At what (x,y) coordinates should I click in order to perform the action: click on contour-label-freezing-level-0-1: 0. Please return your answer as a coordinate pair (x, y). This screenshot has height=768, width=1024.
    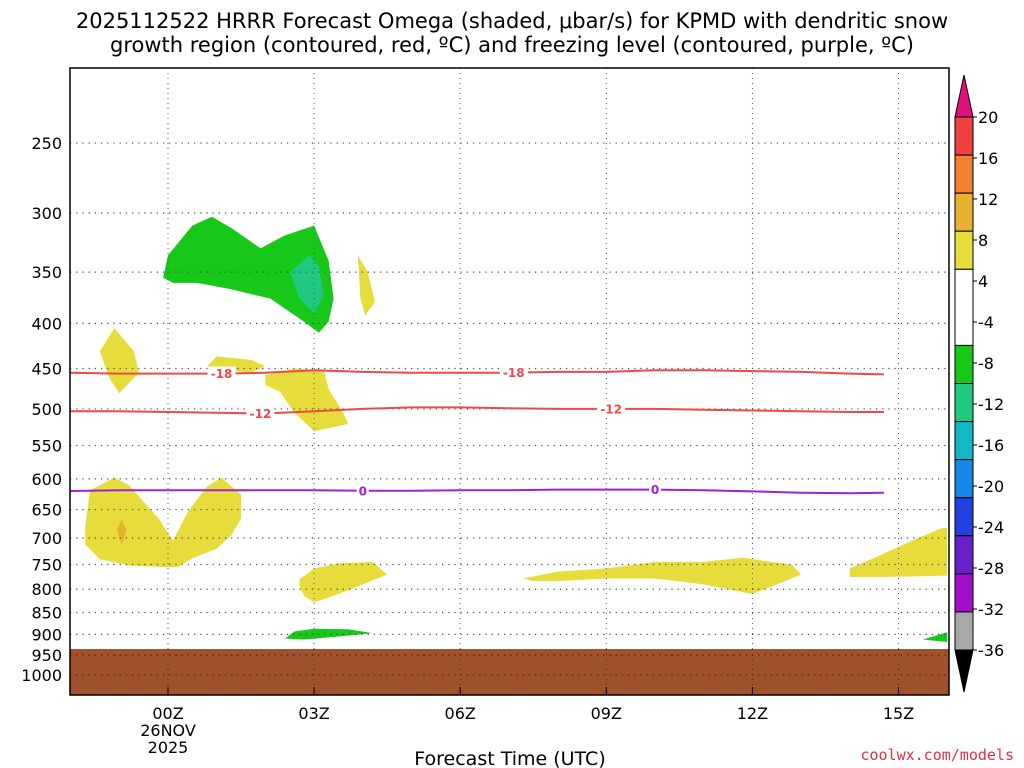
    Looking at the image, I should click on (655, 490).